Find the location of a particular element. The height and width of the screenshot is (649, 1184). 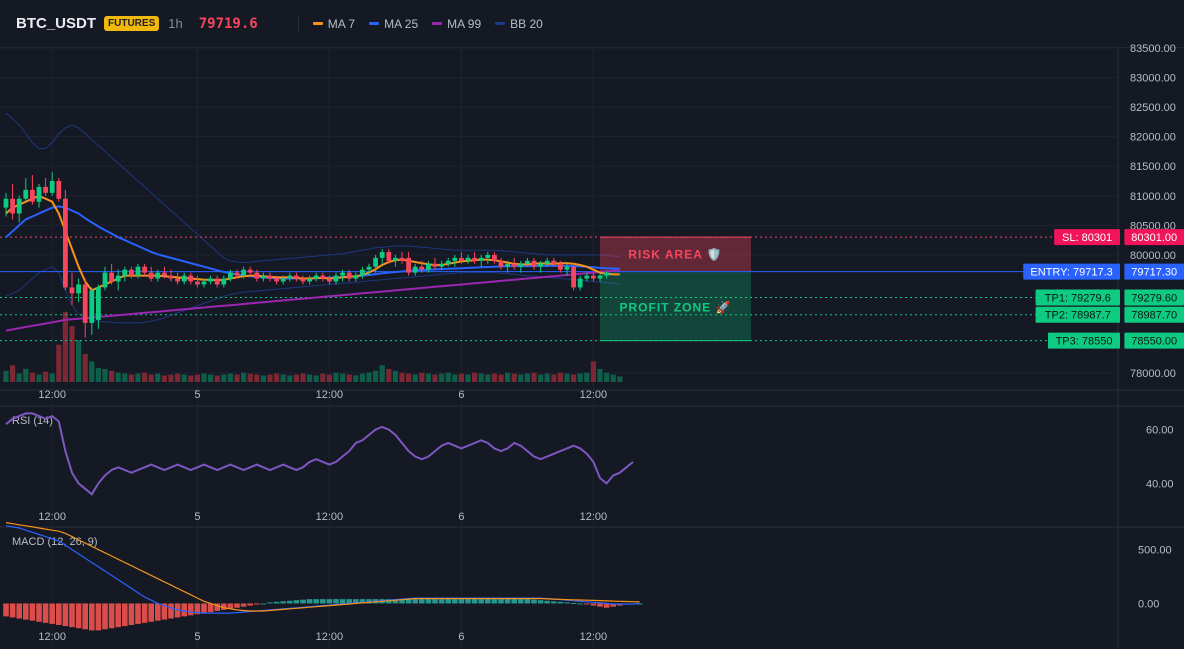

tp2-tag: TP2: 78987.7 is located at coordinates (1078, 316).